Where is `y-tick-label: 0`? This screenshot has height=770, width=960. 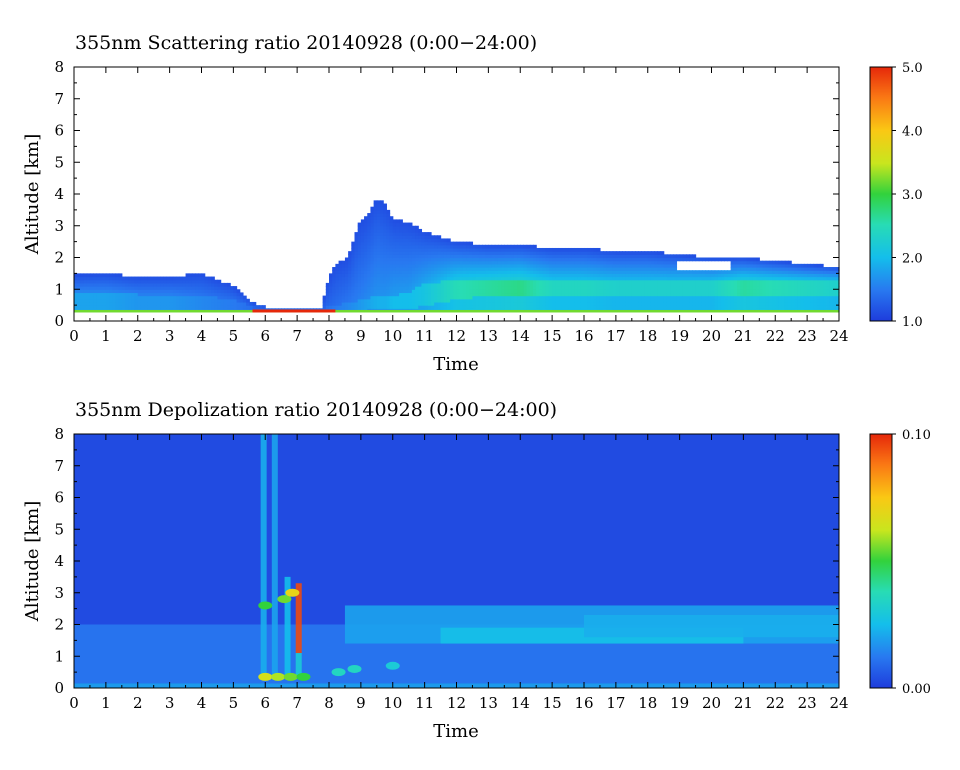
y-tick-label: 0 is located at coordinates (59, 321).